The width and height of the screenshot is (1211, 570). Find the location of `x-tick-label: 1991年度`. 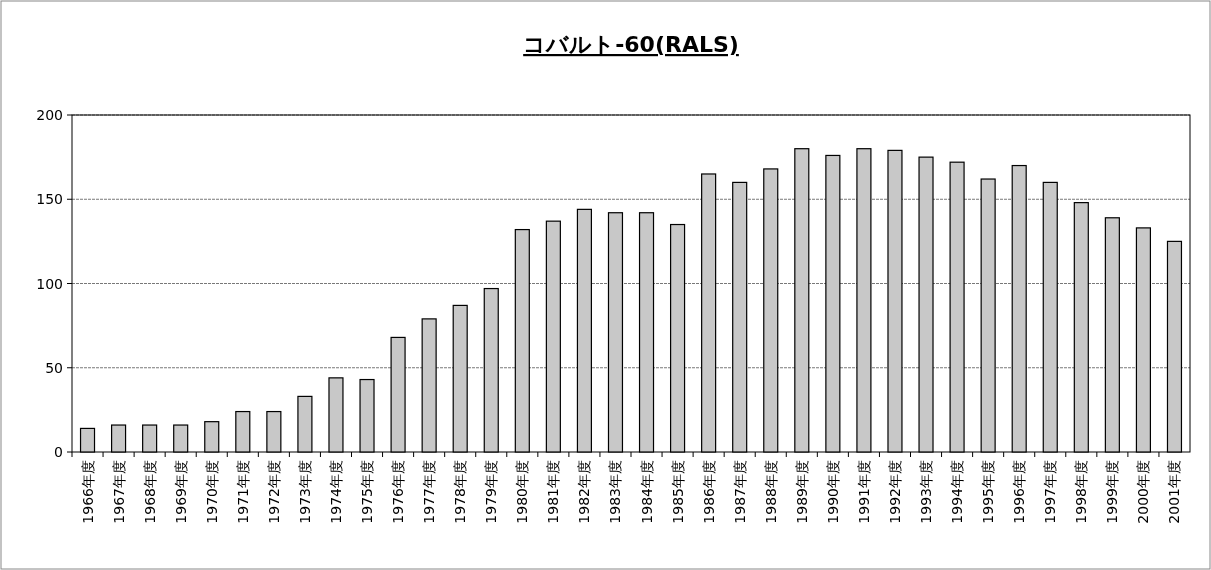

x-tick-label: 1991年度 is located at coordinates (863, 492).